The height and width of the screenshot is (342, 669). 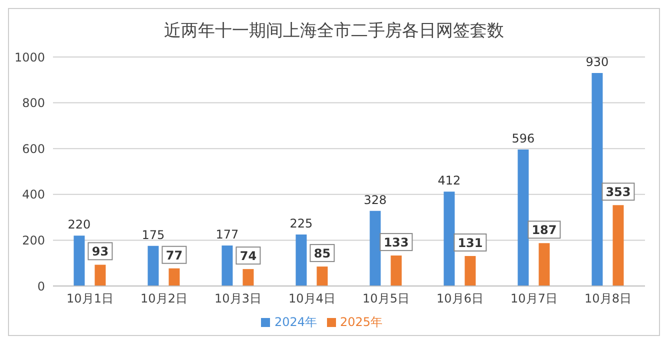 I want to click on data-label: 930, so click(x=597, y=62).